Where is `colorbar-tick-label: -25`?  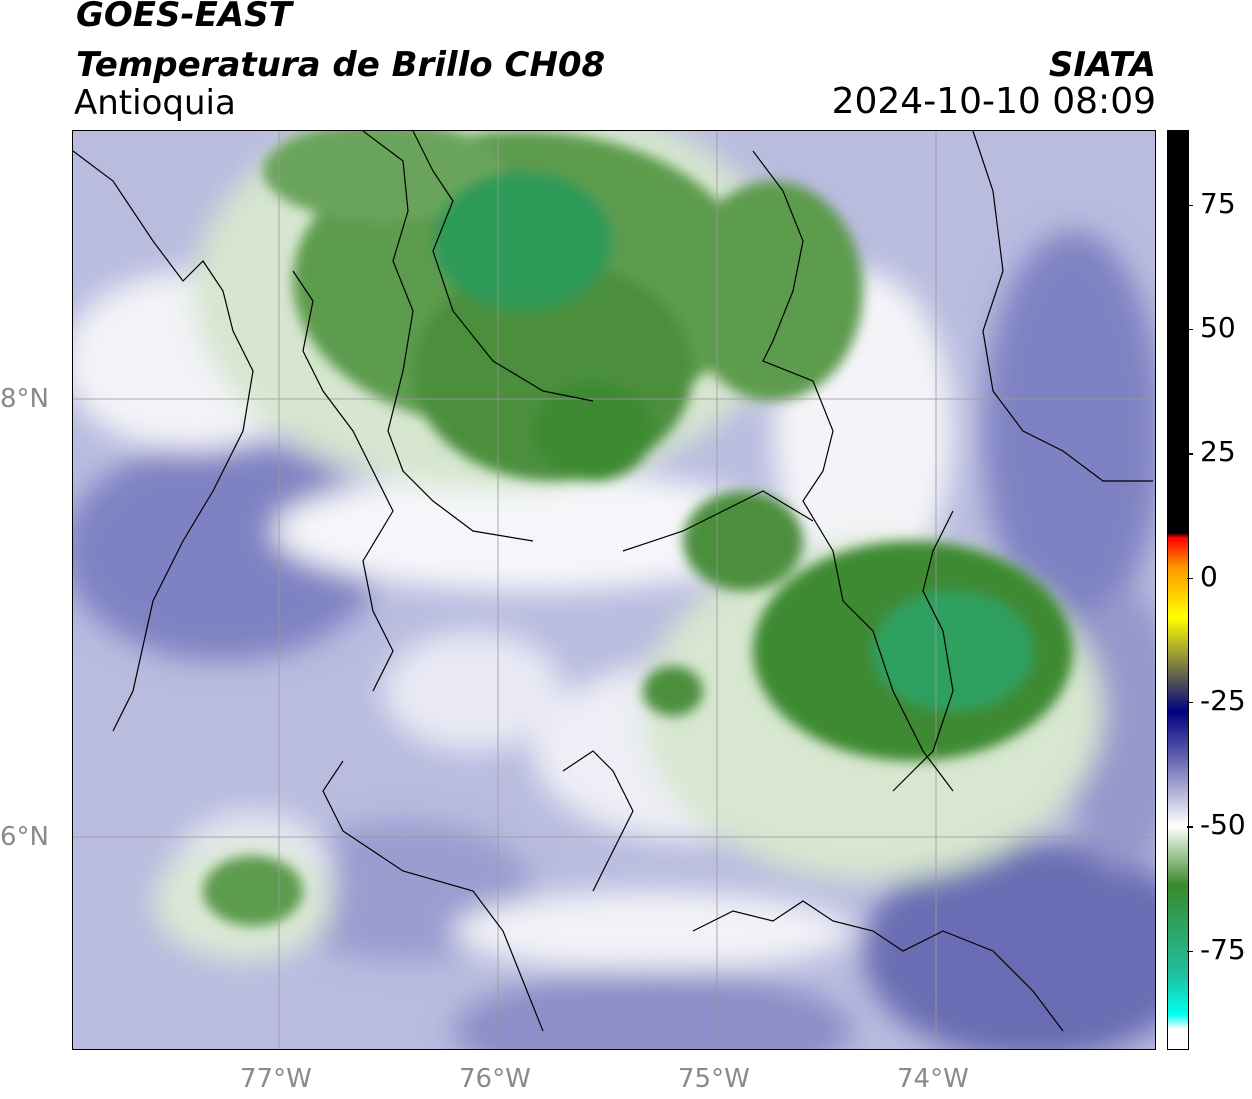 colorbar-tick-label: -25 is located at coordinates (1223, 700).